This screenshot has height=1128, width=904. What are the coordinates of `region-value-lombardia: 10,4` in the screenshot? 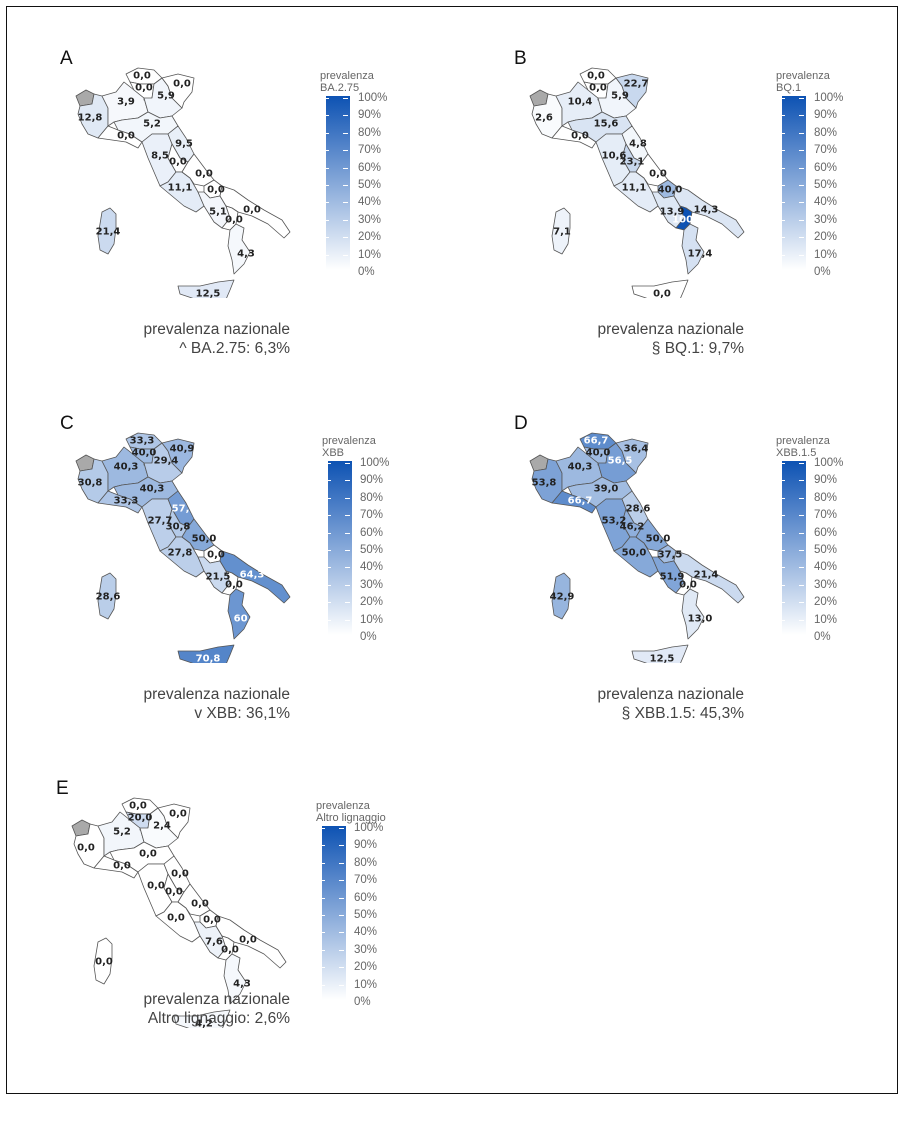 It's located at (580, 102).